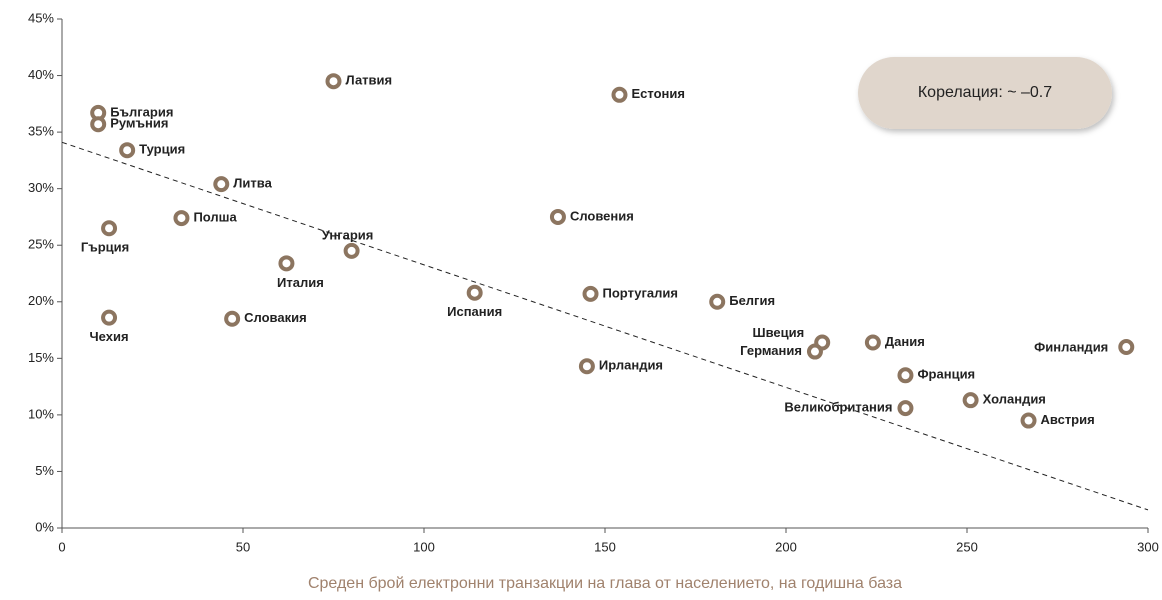  I want to click on y-tick-label: 25%, so click(41, 244).